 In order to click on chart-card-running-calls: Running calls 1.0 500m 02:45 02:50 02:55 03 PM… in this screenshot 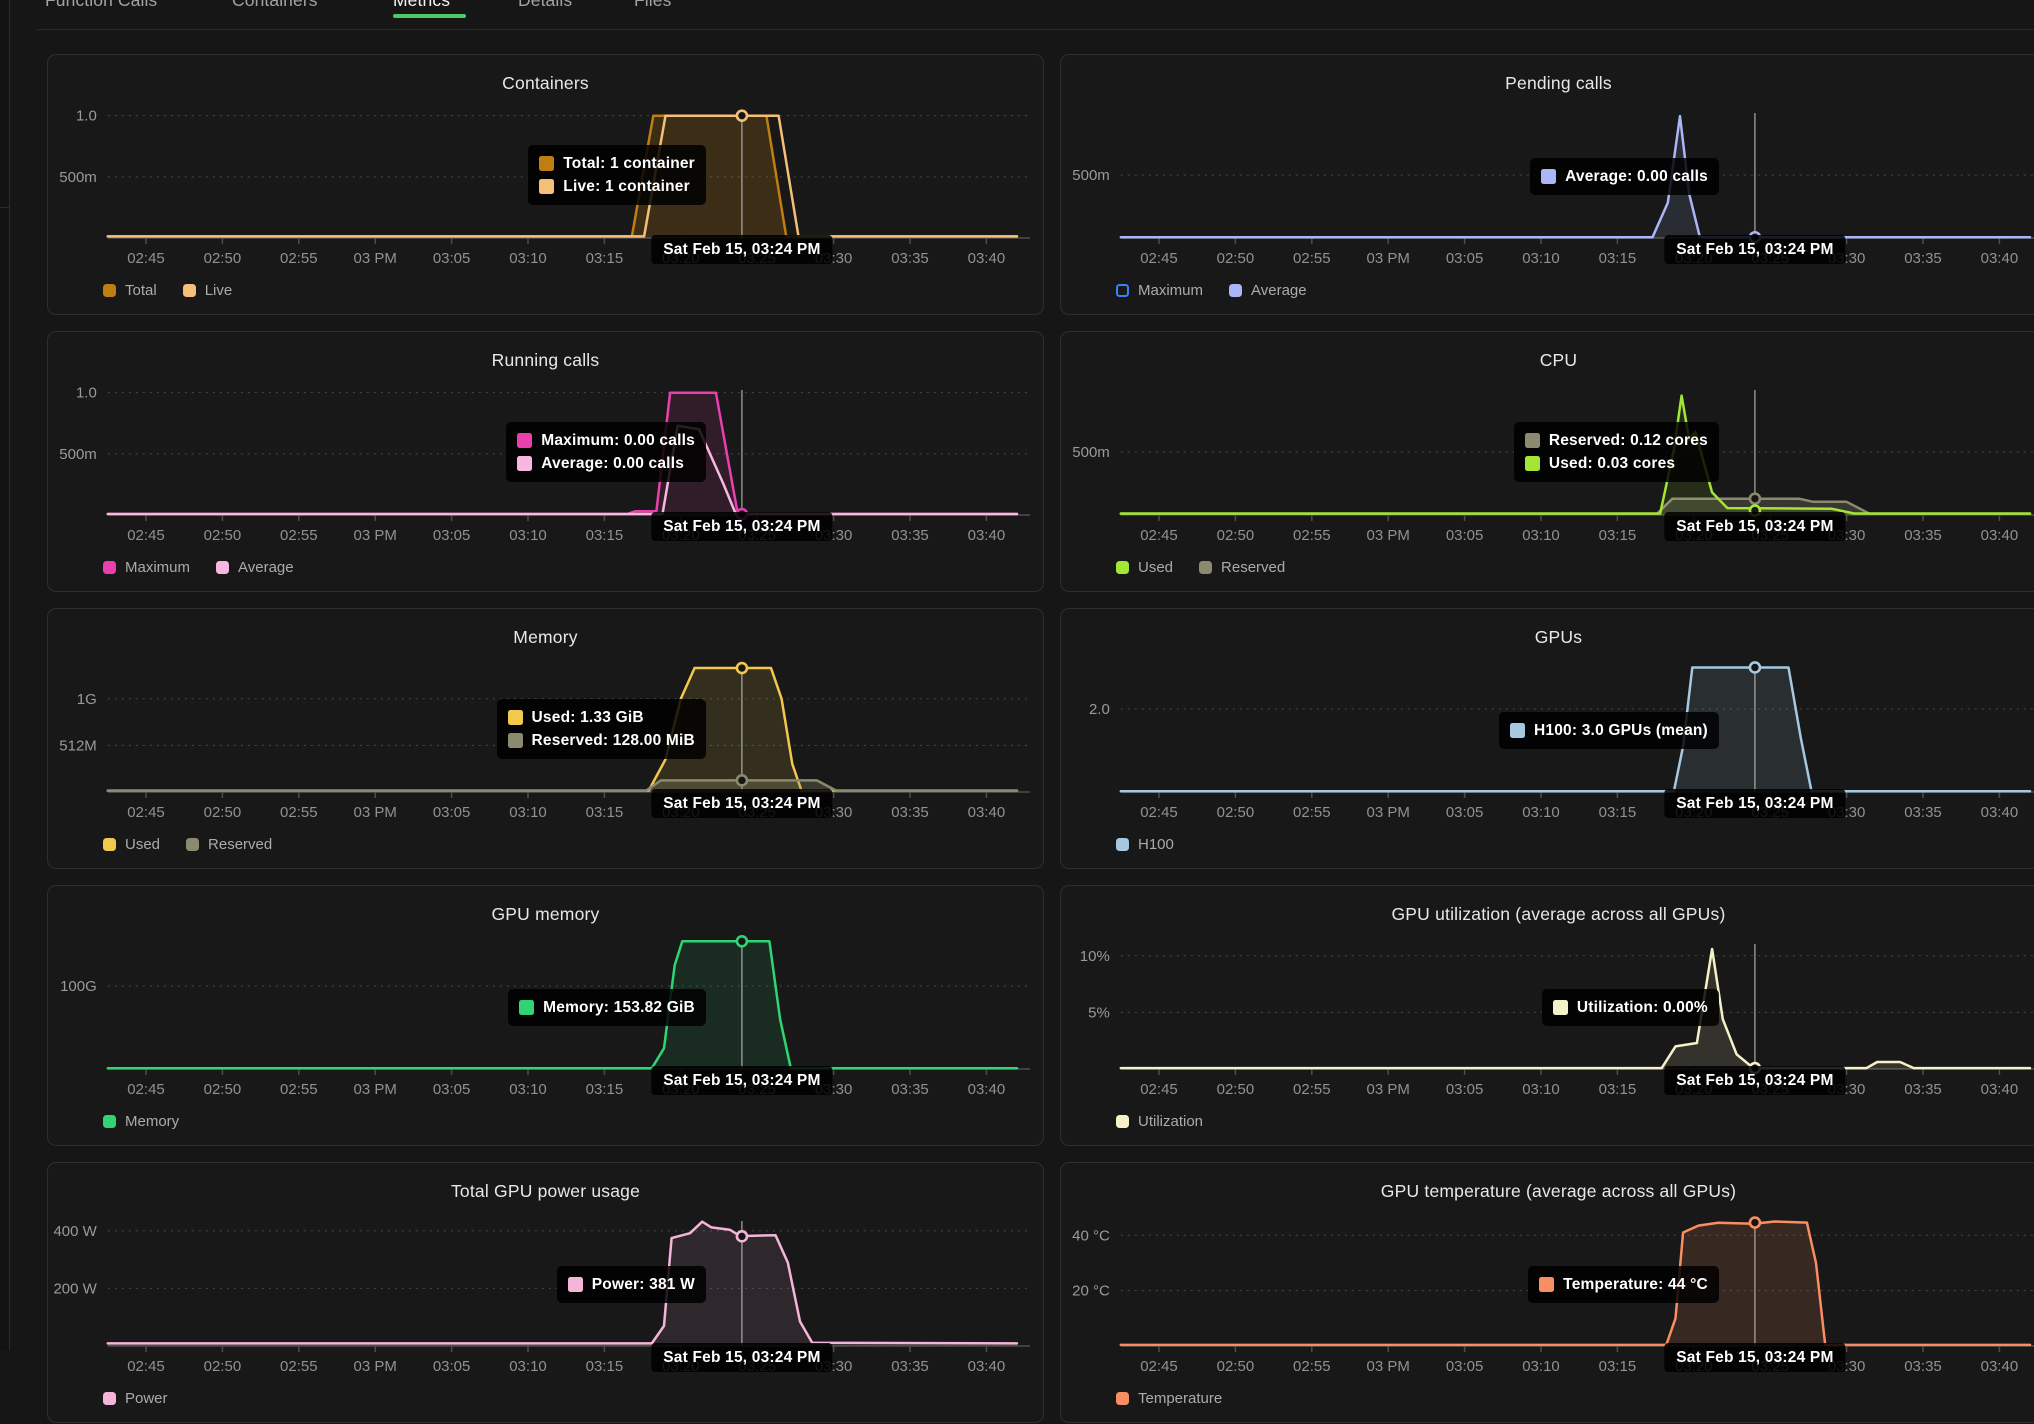, I will do `click(545, 461)`.